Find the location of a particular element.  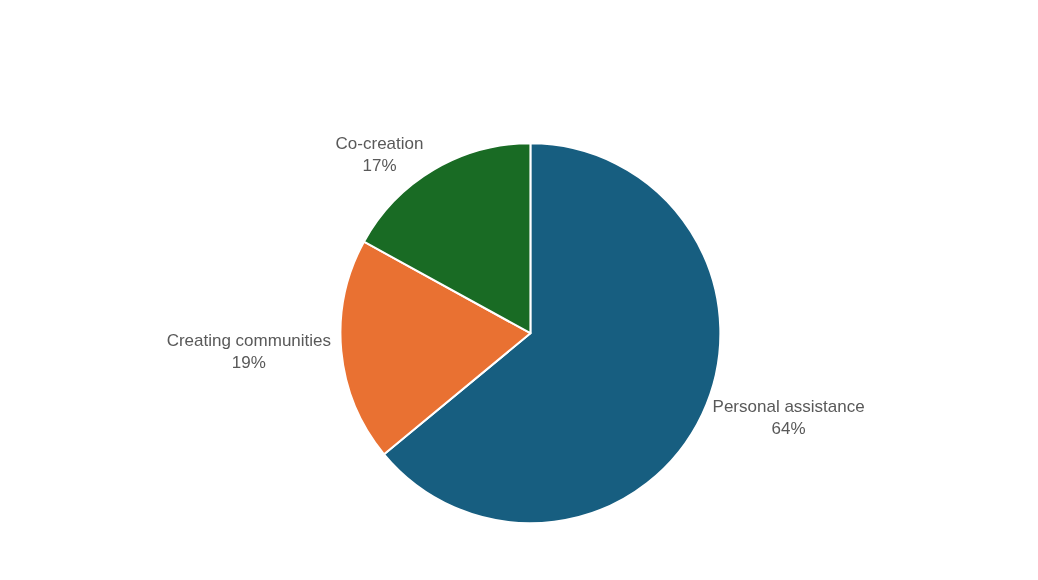

data-label: 19% is located at coordinates (248, 362).